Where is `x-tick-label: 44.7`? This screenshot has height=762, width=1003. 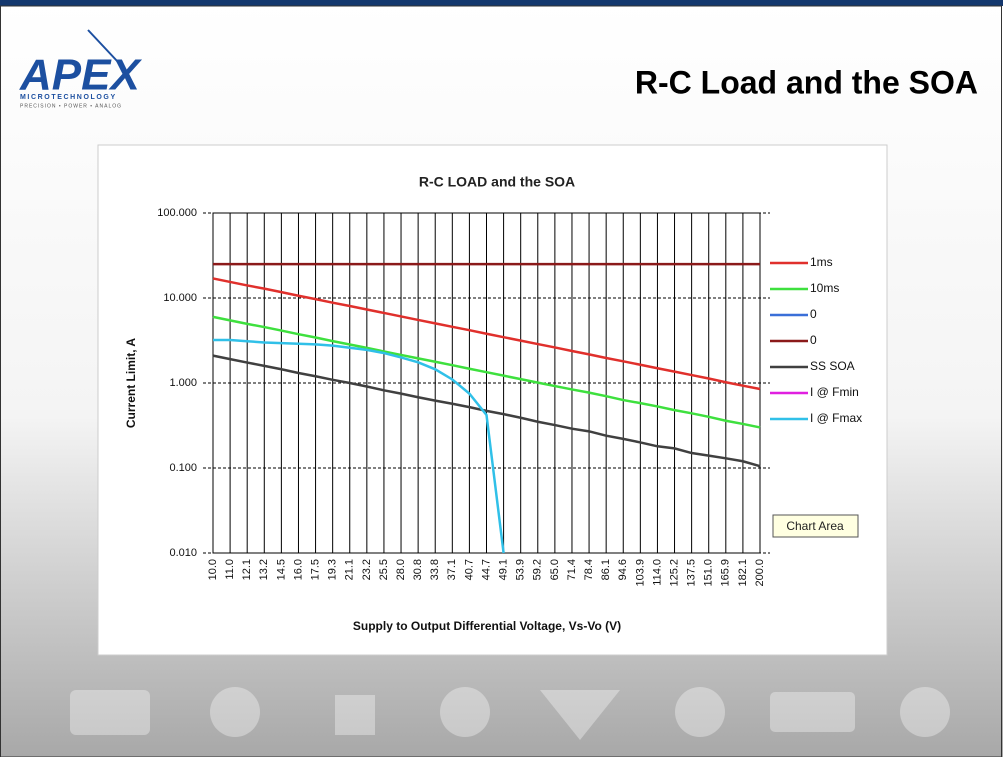 x-tick-label: 44.7 is located at coordinates (486, 569).